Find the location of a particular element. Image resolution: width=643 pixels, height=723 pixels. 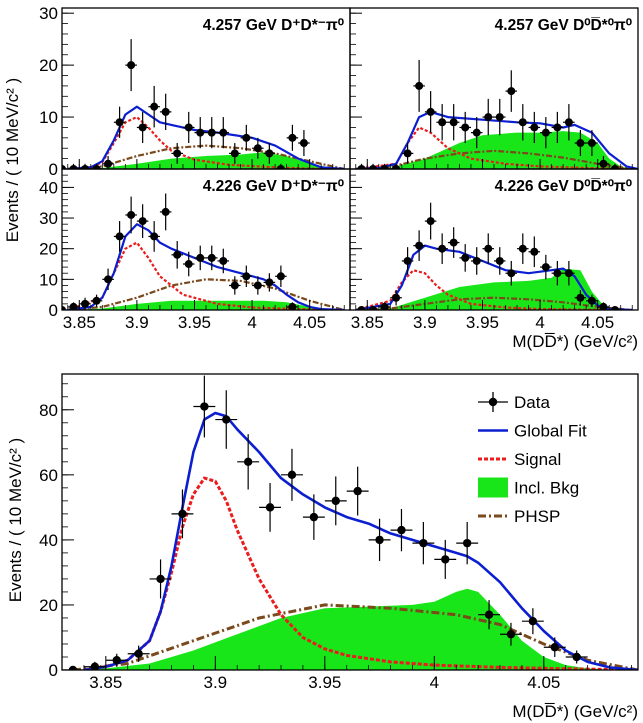

series-incl-bkg is located at coordinates (494, 289).